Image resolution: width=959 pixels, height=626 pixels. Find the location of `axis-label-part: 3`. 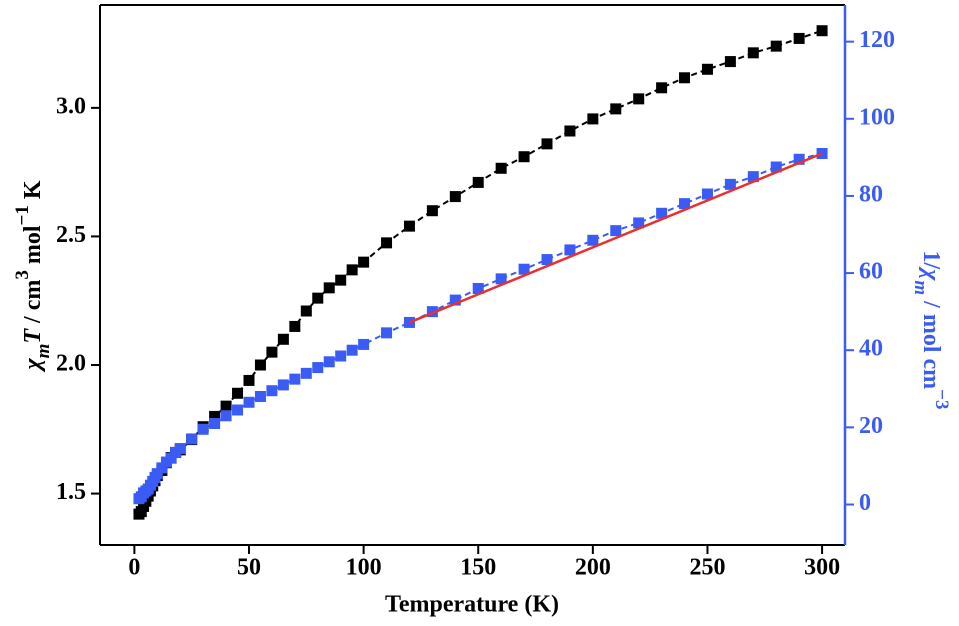

axis-label-part: 3 is located at coordinates (22, 275).